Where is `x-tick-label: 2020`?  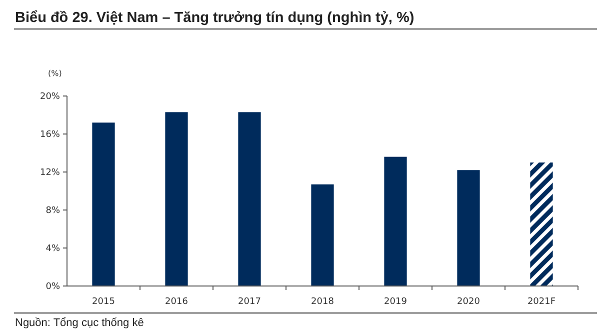 x-tick-label: 2020 is located at coordinates (468, 302).